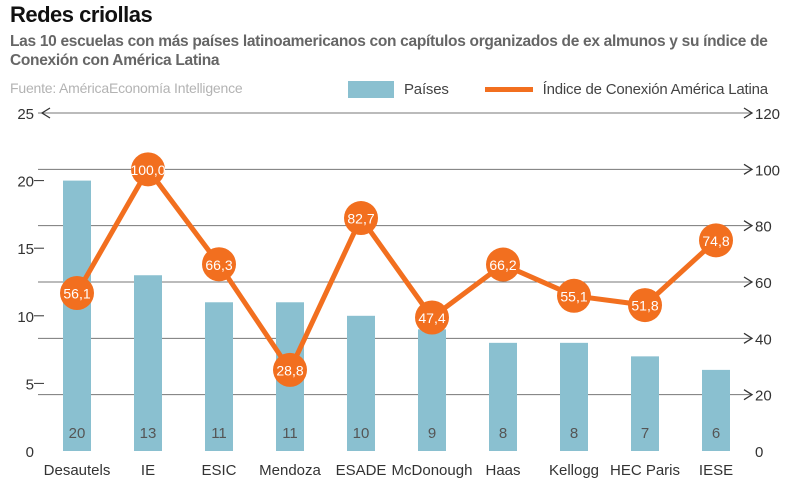  What do you see at coordinates (432, 470) in the screenshot?
I see `x-tick-label: McDonough` at bounding box center [432, 470].